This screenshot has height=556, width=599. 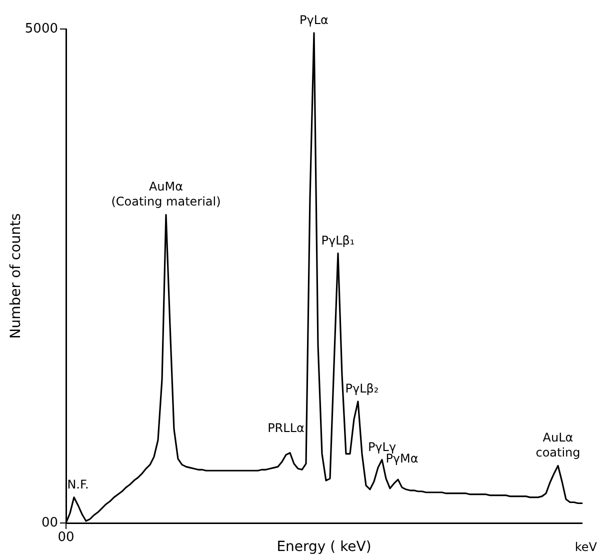 What do you see at coordinates (362, 388) in the screenshot?
I see `annotation: PγLβ₂` at bounding box center [362, 388].